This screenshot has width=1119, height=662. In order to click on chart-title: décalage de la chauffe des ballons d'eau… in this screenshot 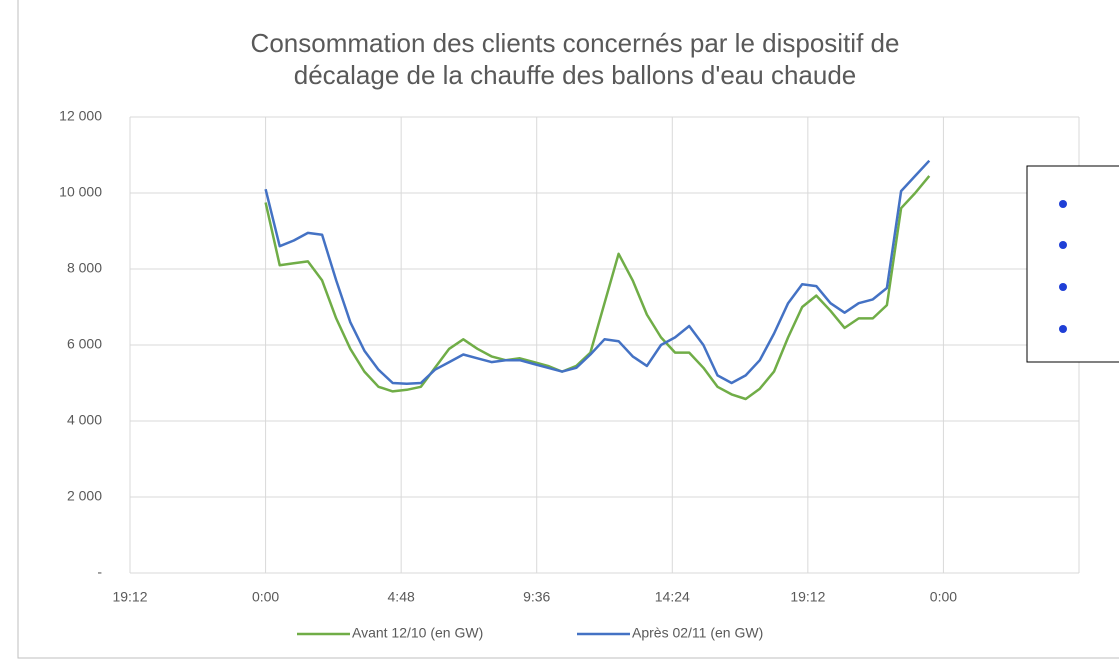, I will do `click(575, 75)`.